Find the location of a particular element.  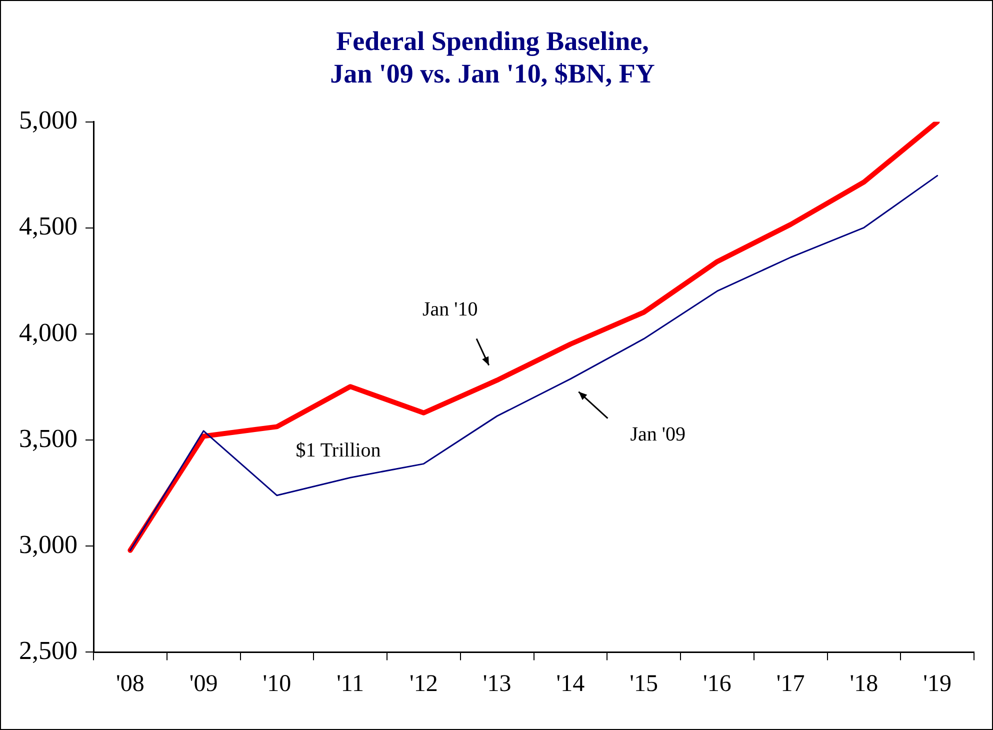

y-tick-label: 3,500 is located at coordinates (48, 438).